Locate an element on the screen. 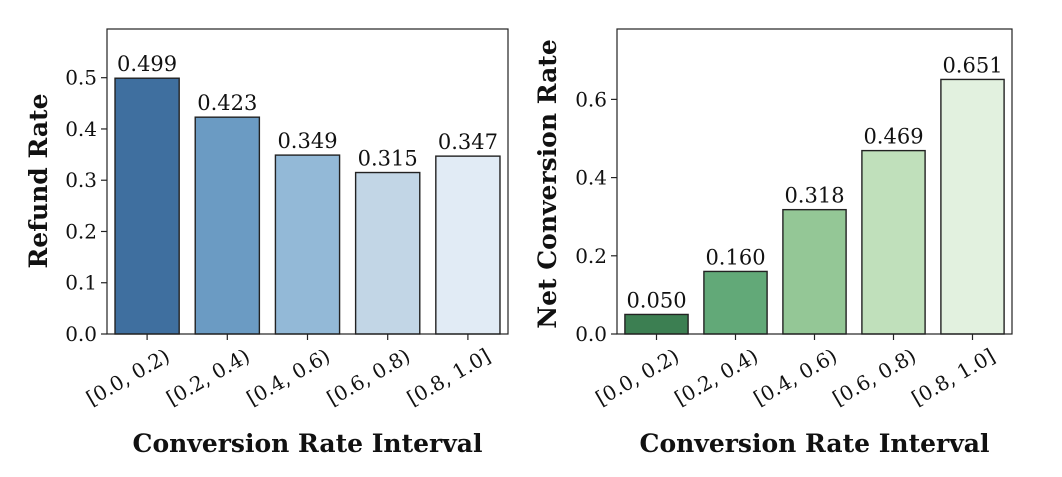  y-tick-label: 0.3 is located at coordinates (81, 180).